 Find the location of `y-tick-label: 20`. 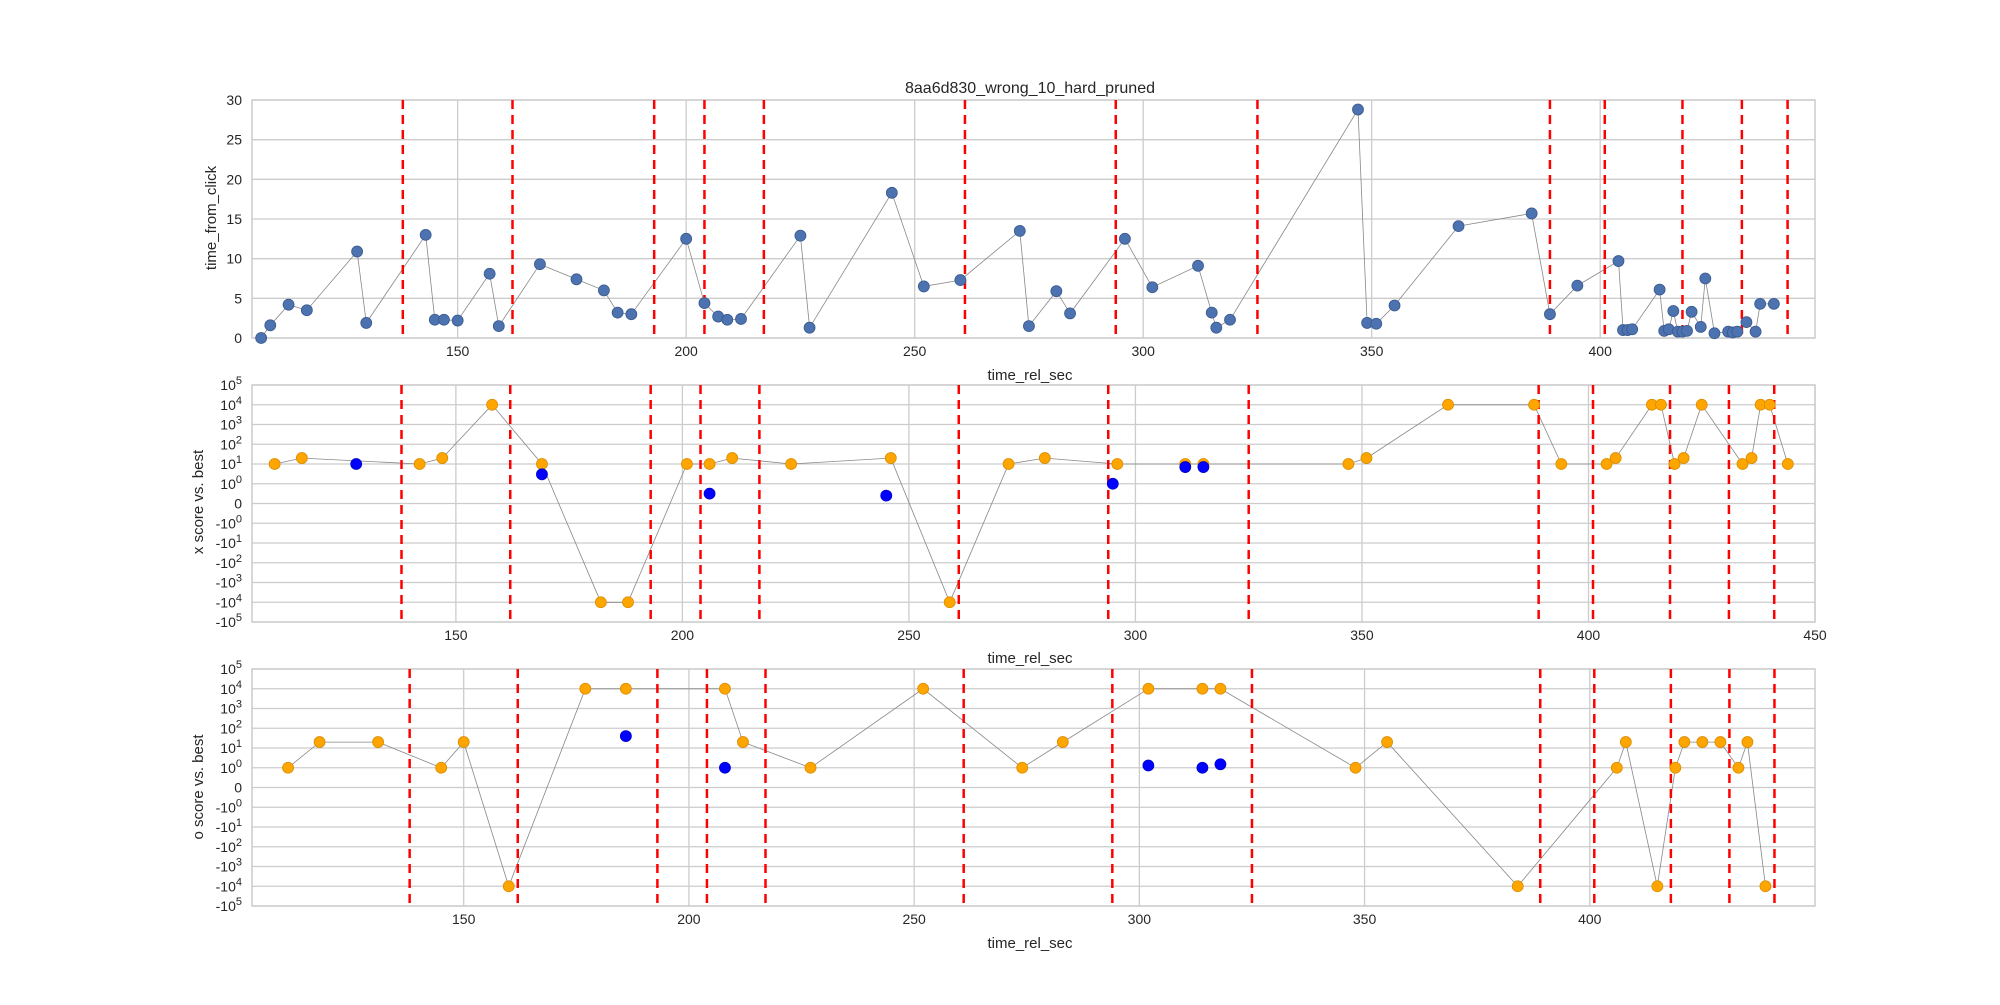

y-tick-label: 20 is located at coordinates (234, 179).